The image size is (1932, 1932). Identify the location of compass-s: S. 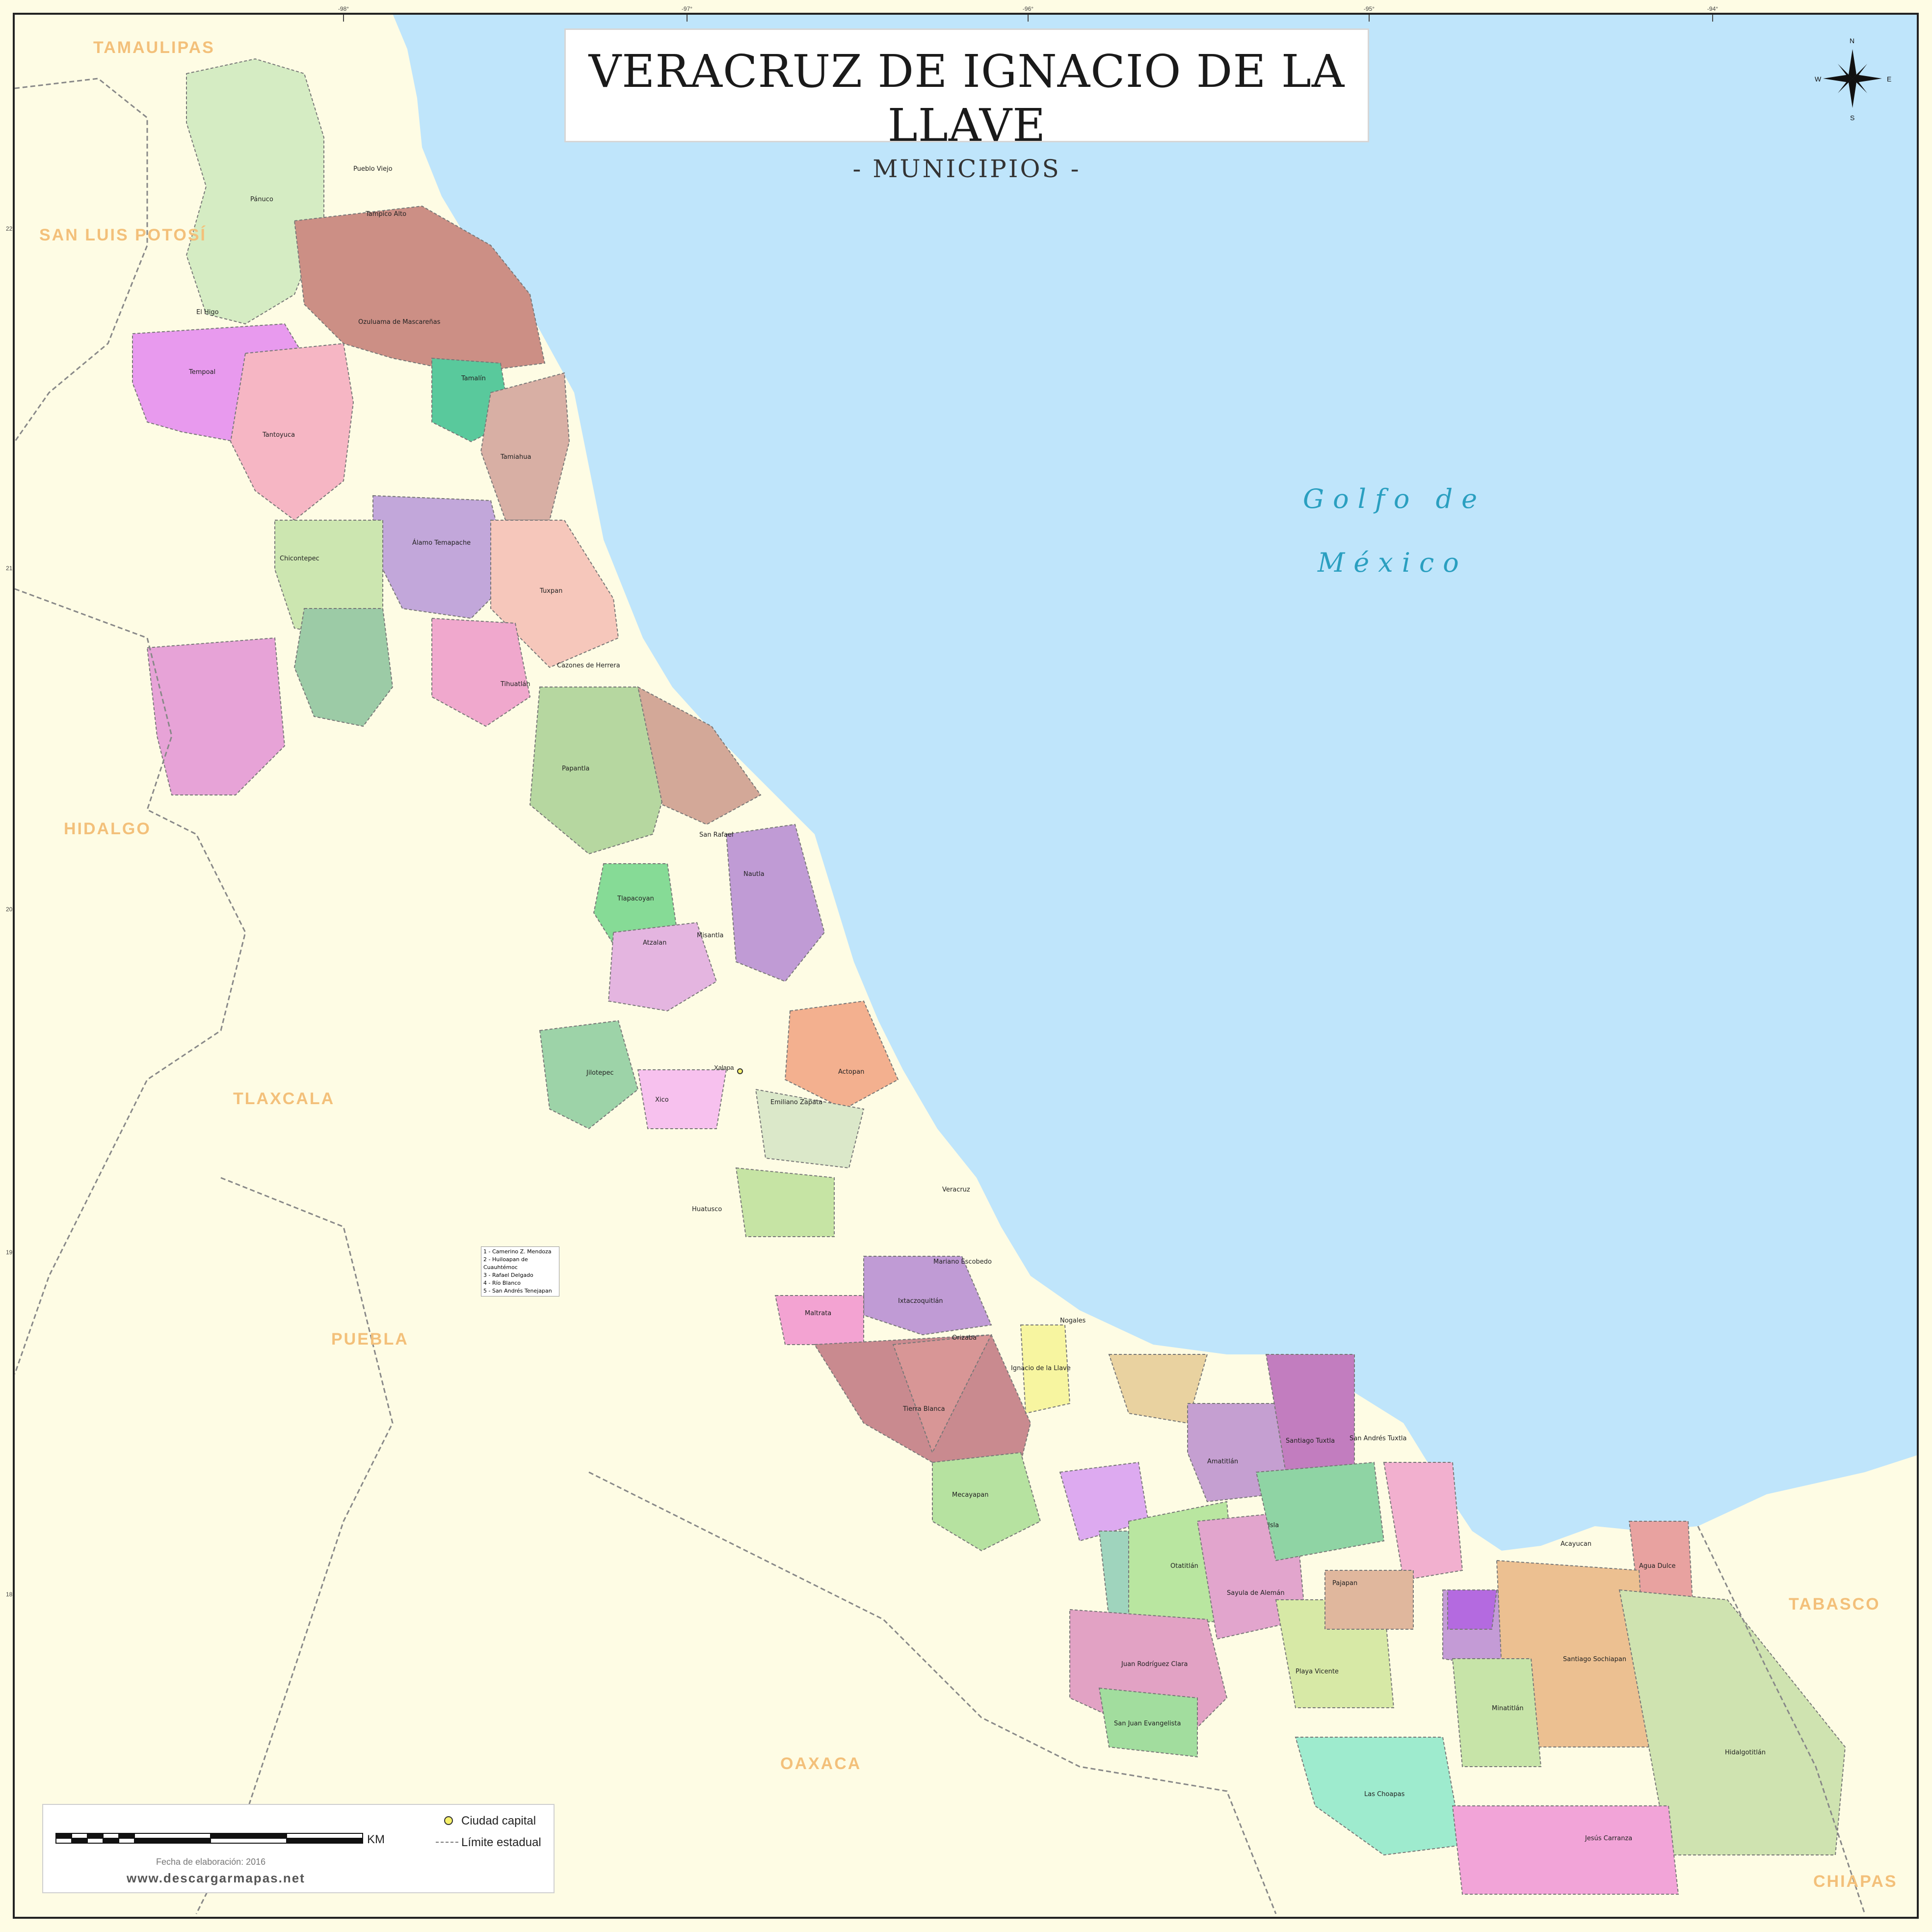
(1852, 118).